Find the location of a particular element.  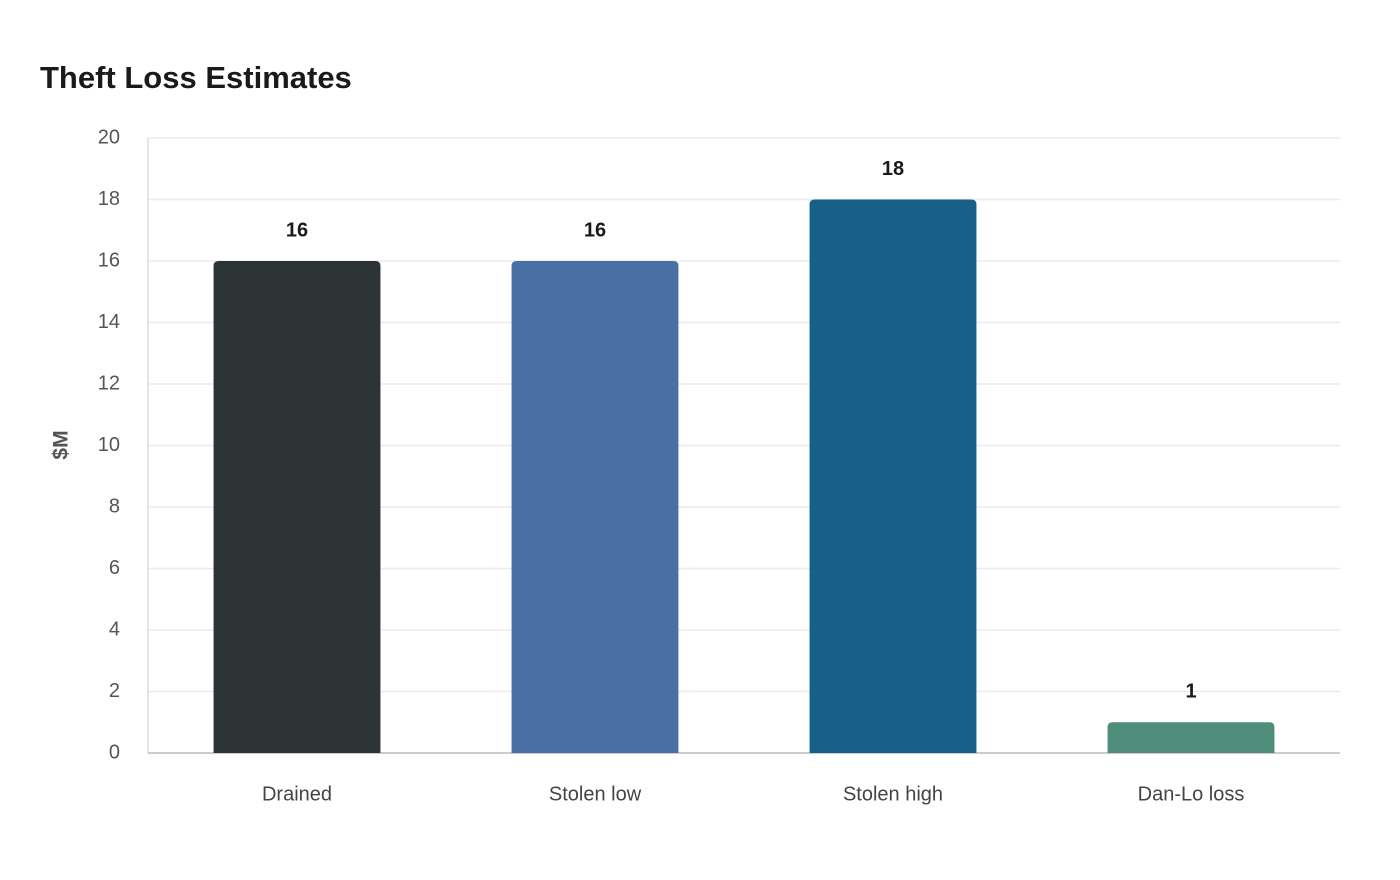

chart-title: Theft Loss Estimates is located at coordinates (196, 77).